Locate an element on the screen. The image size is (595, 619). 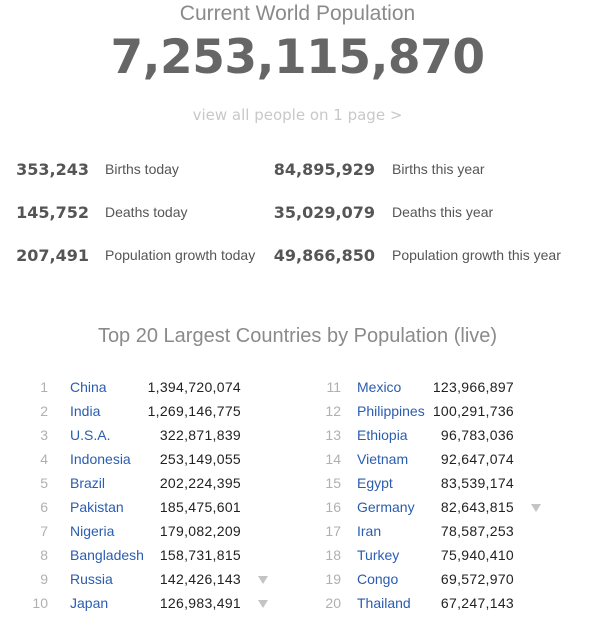
country-population: 69,572,970 is located at coordinates (477, 579).